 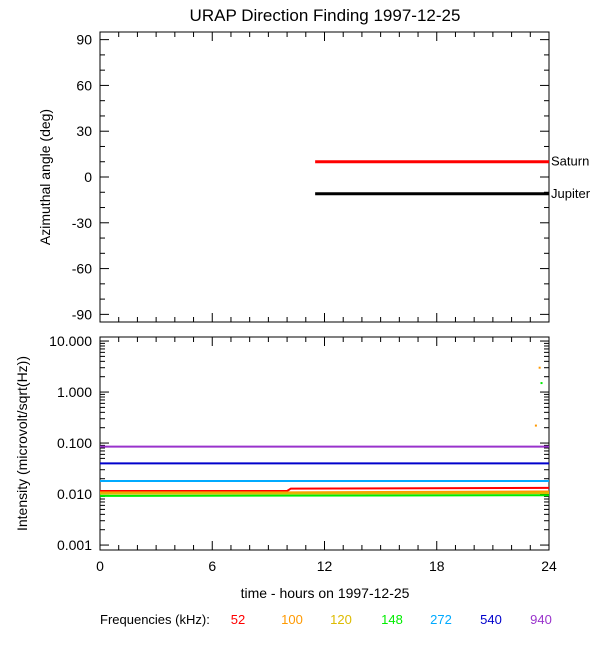 I want to click on chart-title: URAP Direction Finding 1997-12-25, so click(x=325, y=15).